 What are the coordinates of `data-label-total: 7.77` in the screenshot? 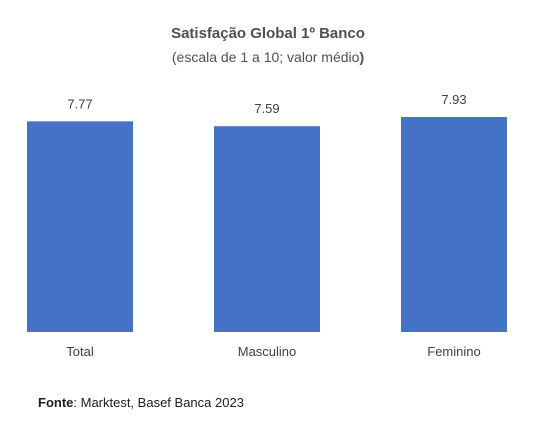 It's located at (79, 103).